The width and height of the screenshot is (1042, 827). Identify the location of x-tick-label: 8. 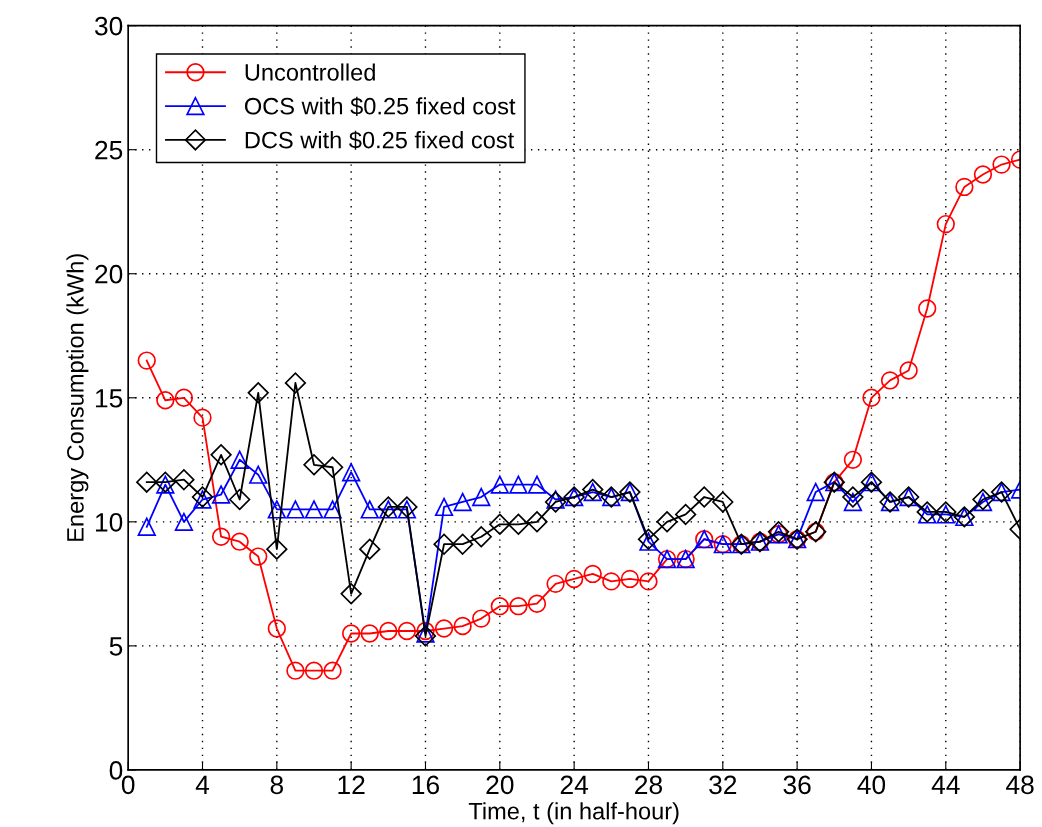
(277, 785).